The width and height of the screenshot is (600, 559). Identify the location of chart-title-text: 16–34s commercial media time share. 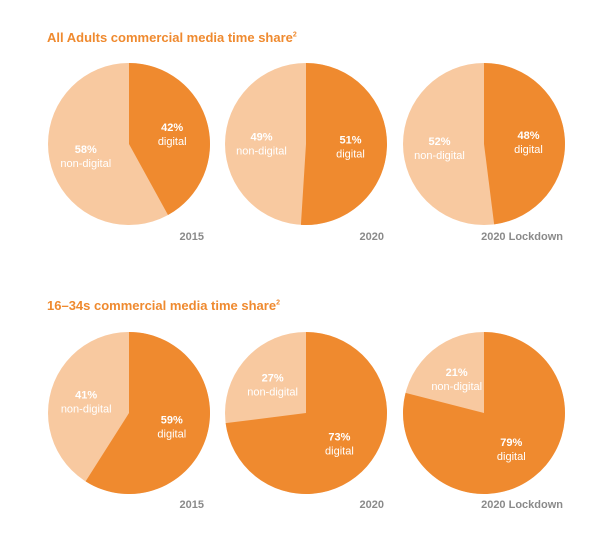
(162, 305).